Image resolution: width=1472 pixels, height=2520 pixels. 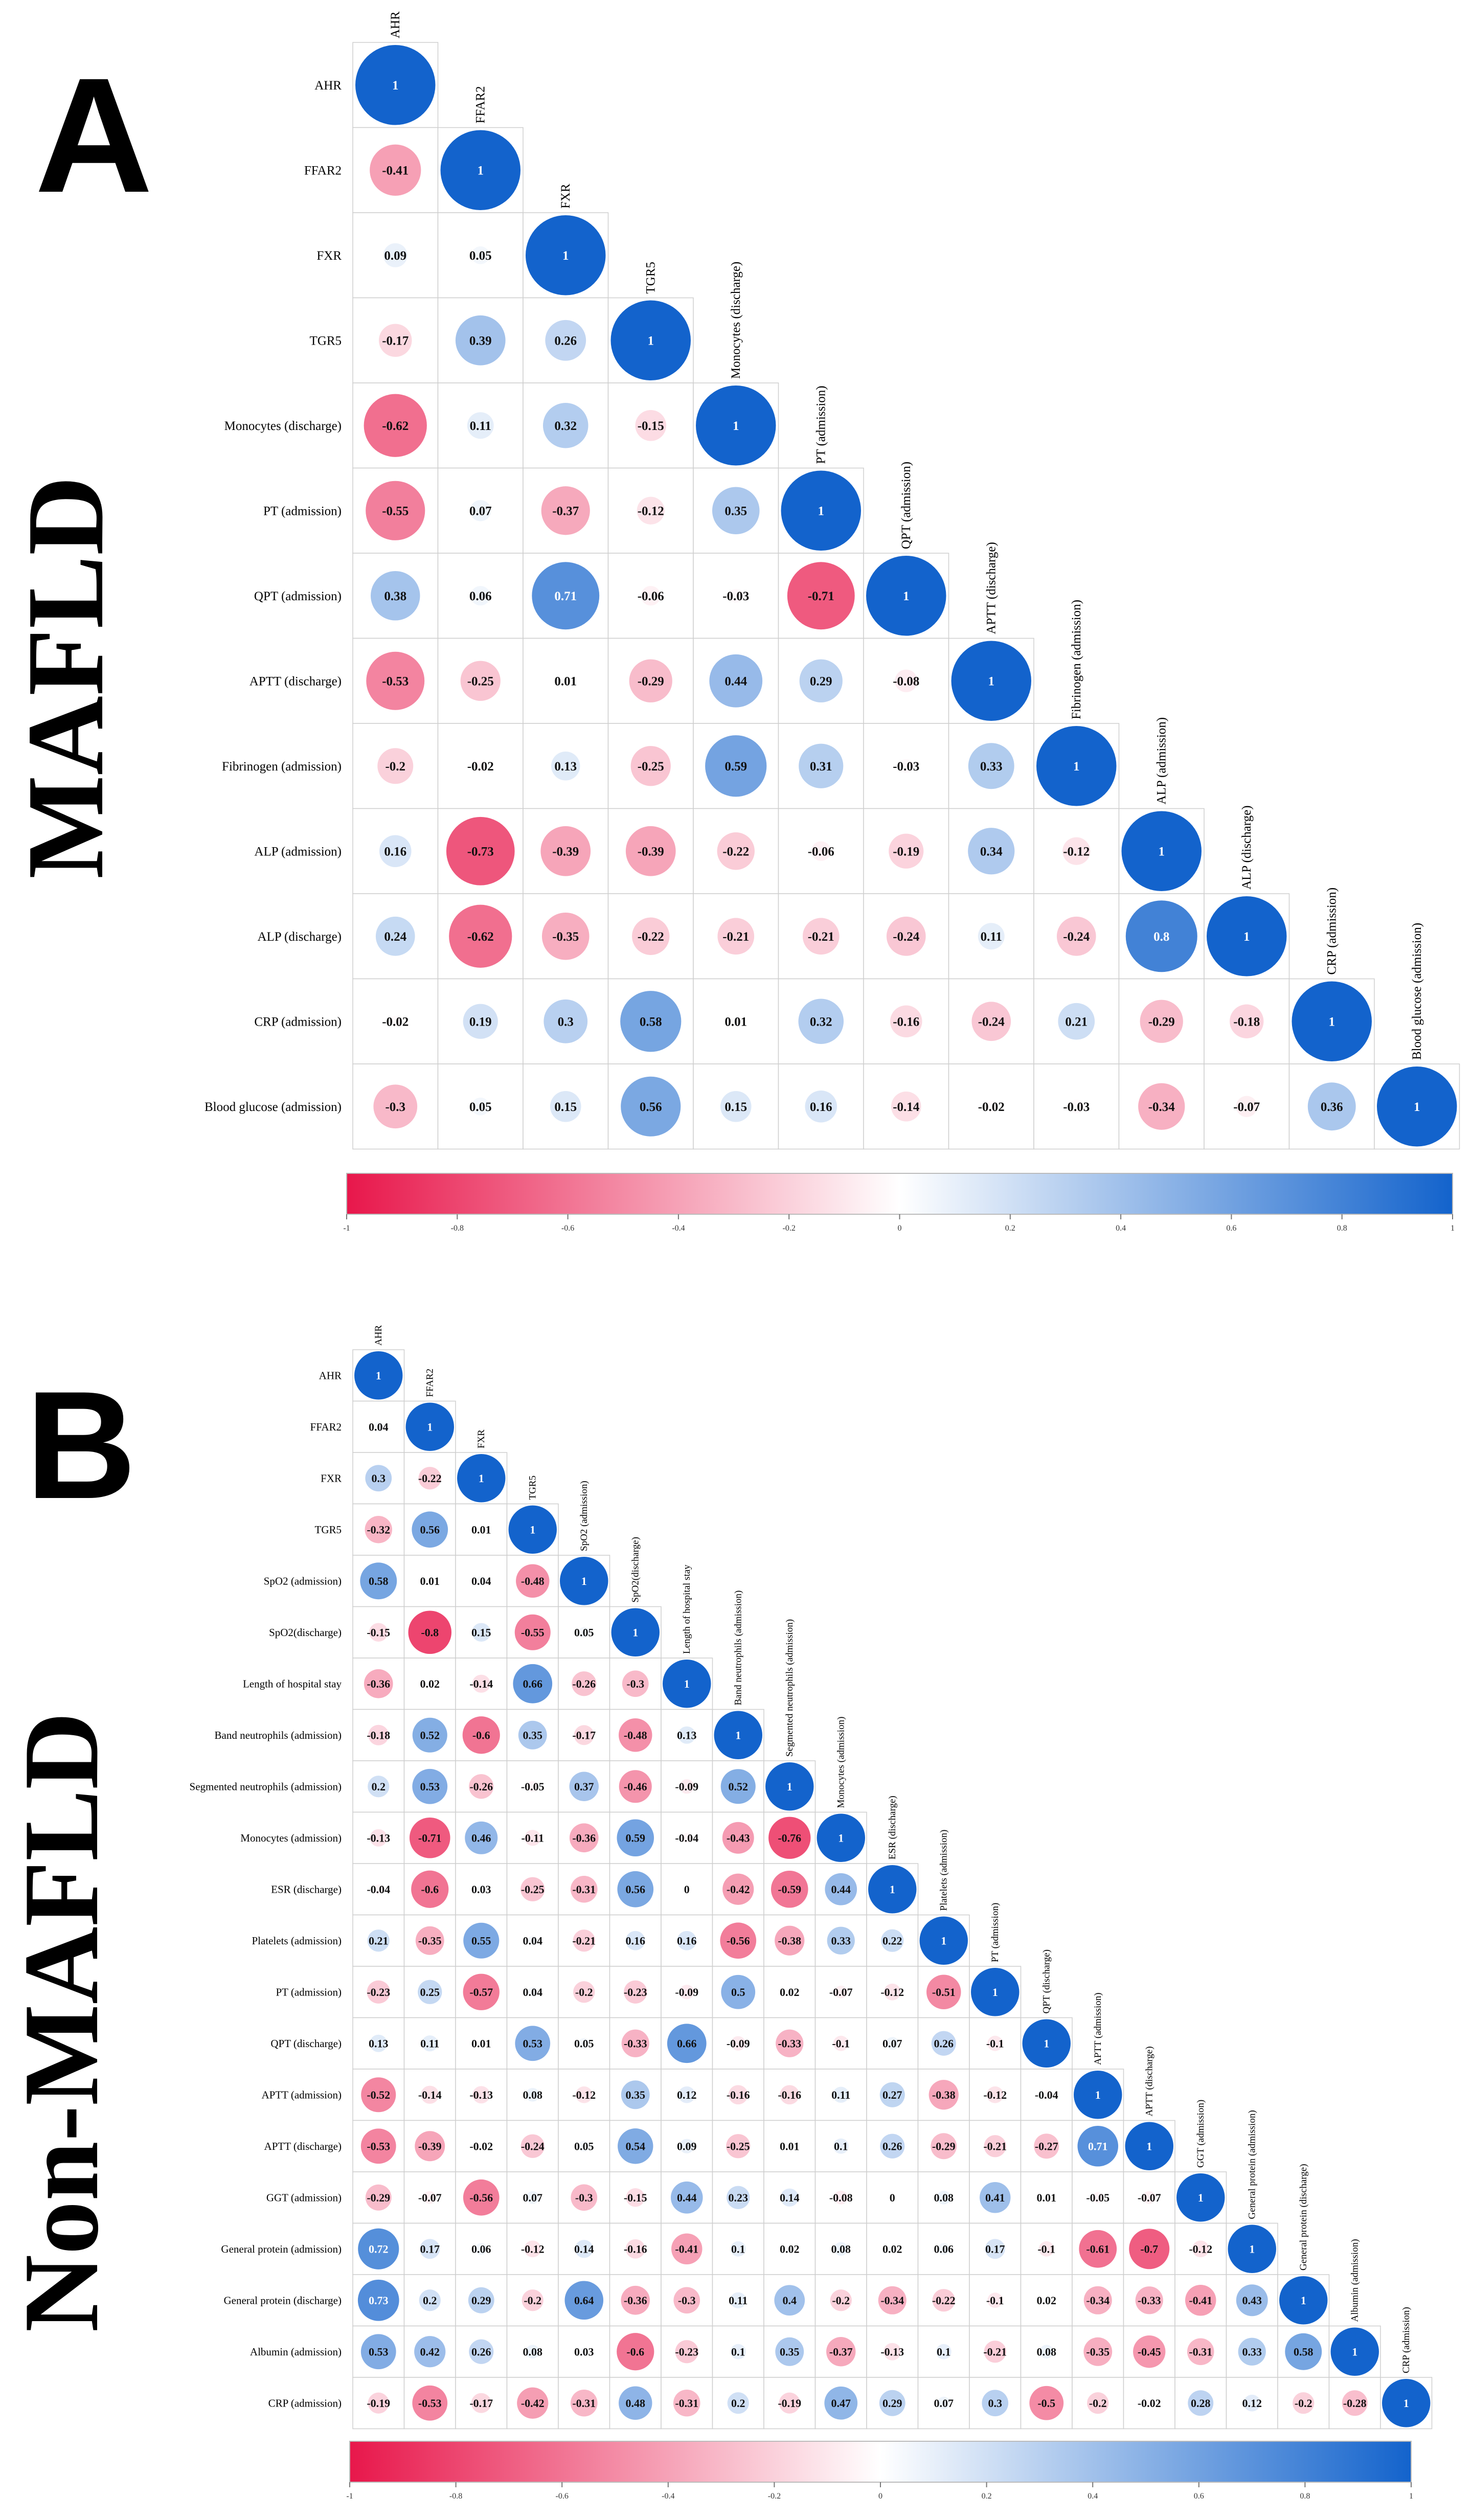 I want to click on column-label: Length of hospital stay, so click(x=687, y=1609).